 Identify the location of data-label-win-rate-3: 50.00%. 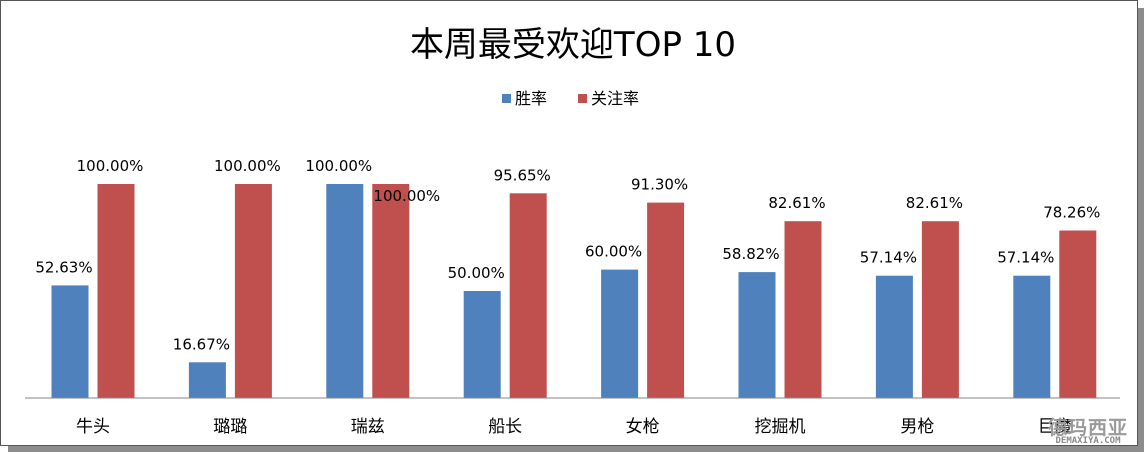
(476, 273).